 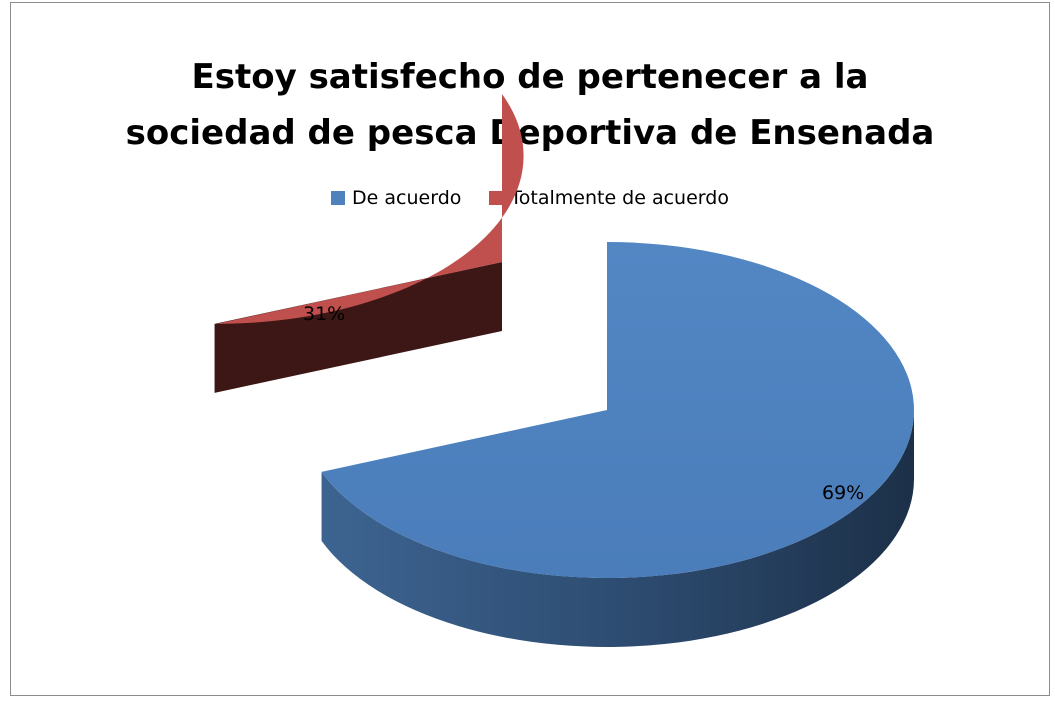 I want to click on legend-swatch-de-acuerdo, so click(x=338, y=198).